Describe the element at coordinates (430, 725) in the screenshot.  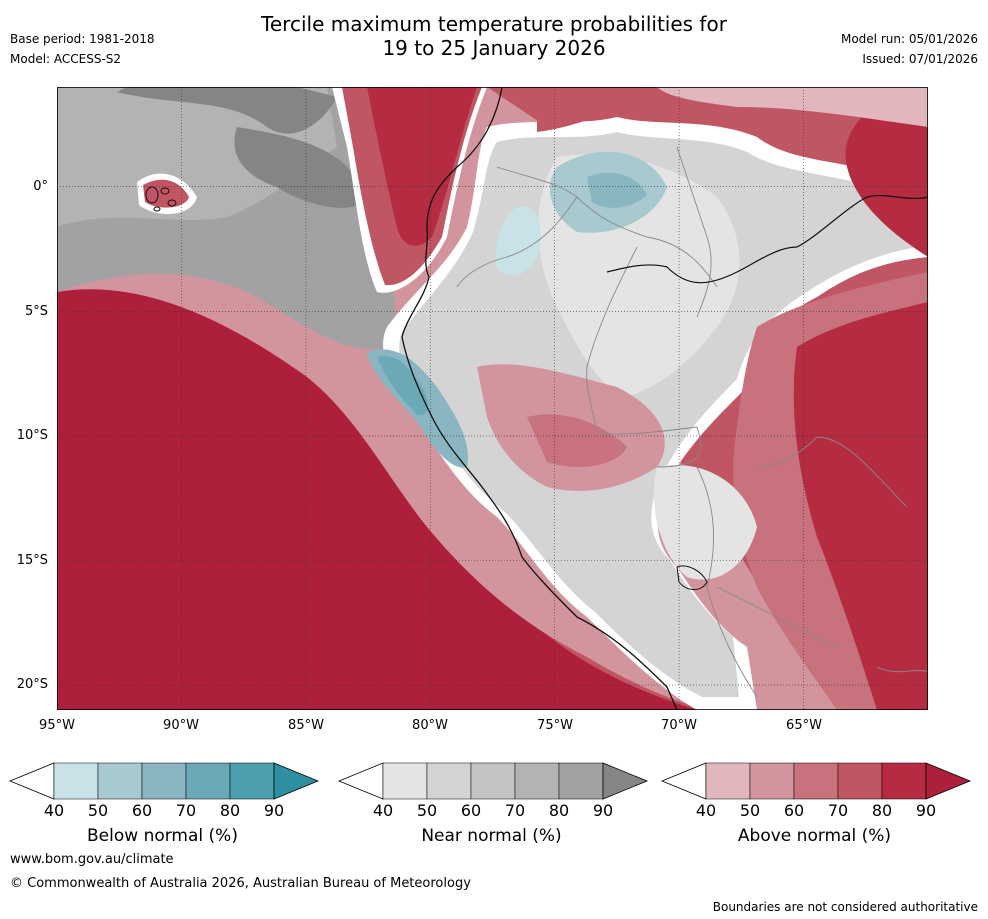
I see `lon-label-80w: 80°W` at that location.